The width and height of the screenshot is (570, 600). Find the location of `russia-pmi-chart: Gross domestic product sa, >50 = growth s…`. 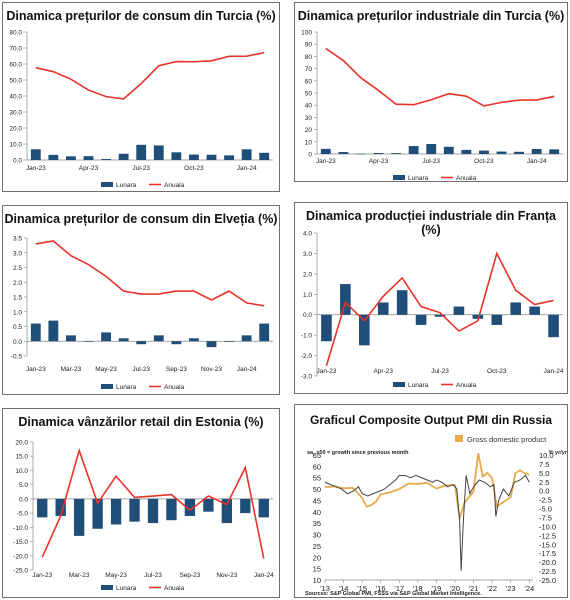

russia-pmi-chart: Gross domestic product sa, >50 = growth s… is located at coordinates (436, 516).